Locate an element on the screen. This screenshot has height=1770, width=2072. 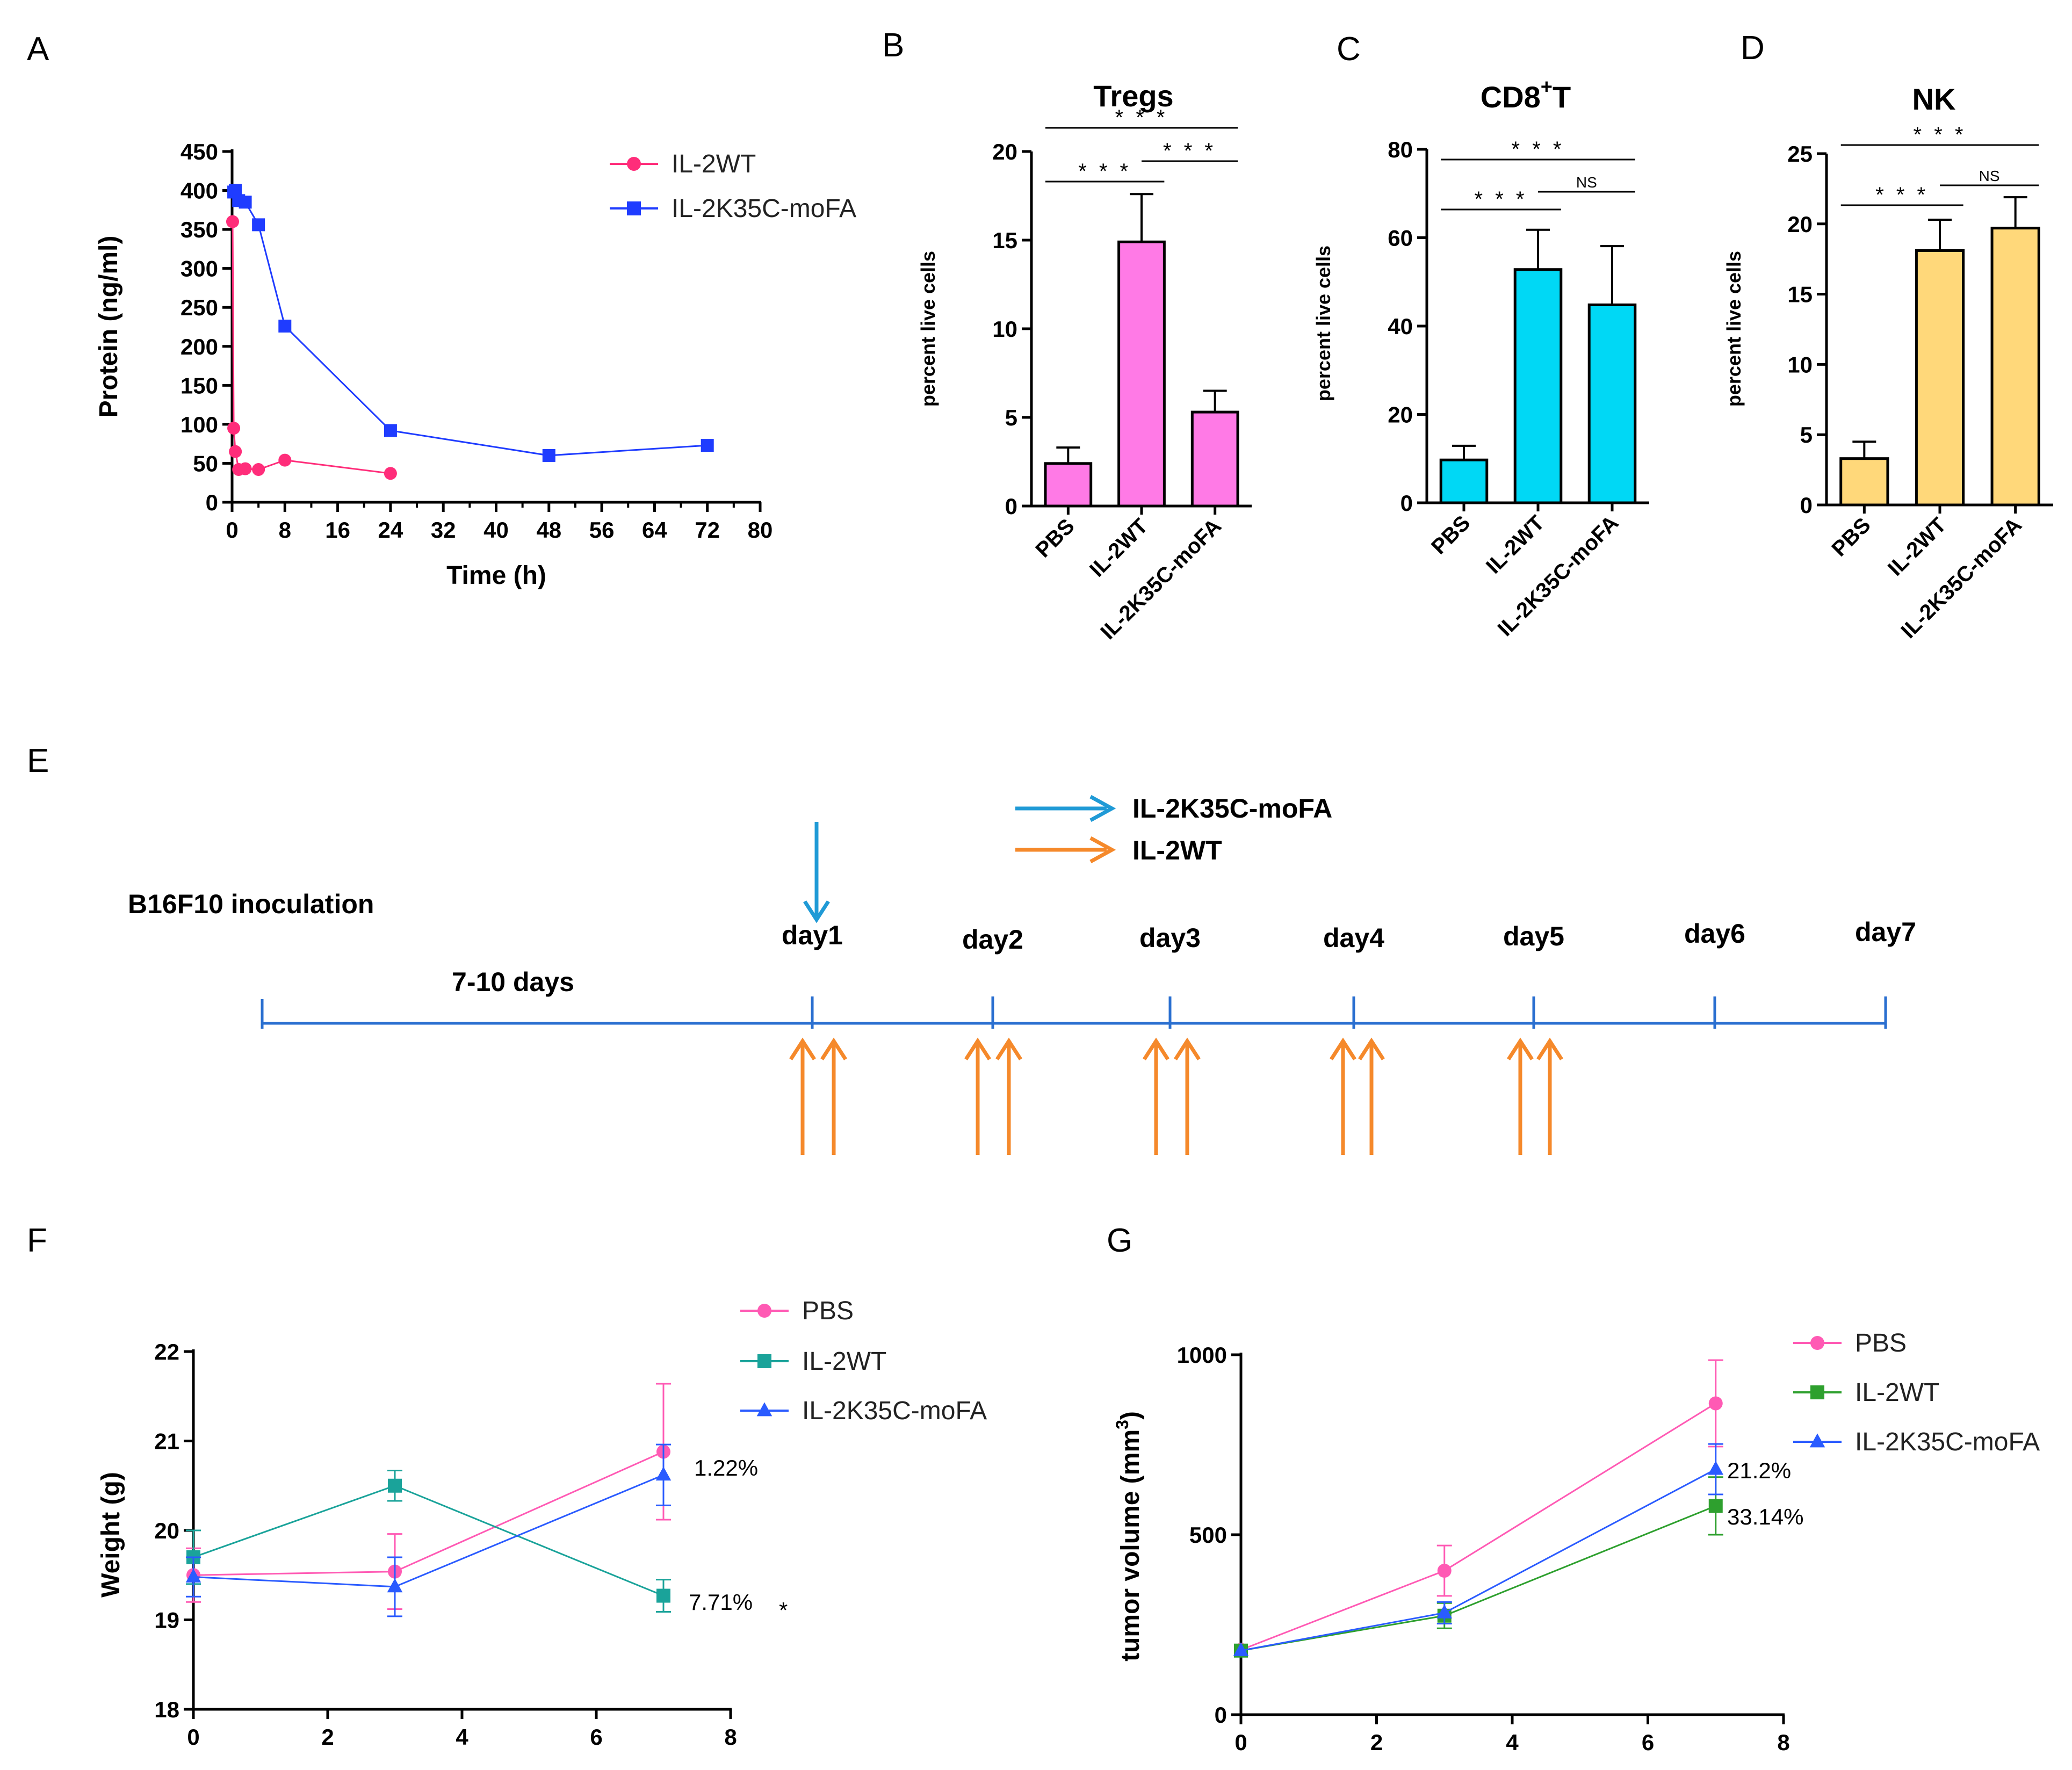
chart-b-title: Tregs is located at coordinates (1133, 96).